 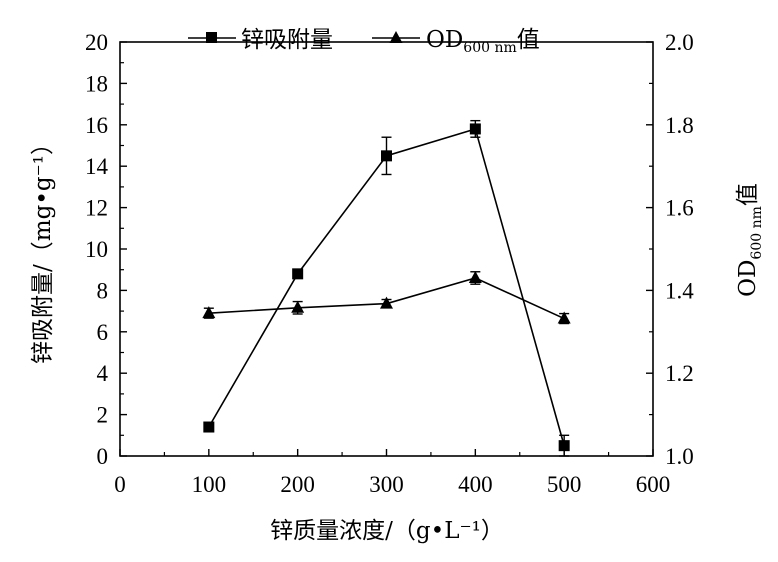 What do you see at coordinates (103, 373) in the screenshot?
I see `left-y-tick-label: 4` at bounding box center [103, 373].